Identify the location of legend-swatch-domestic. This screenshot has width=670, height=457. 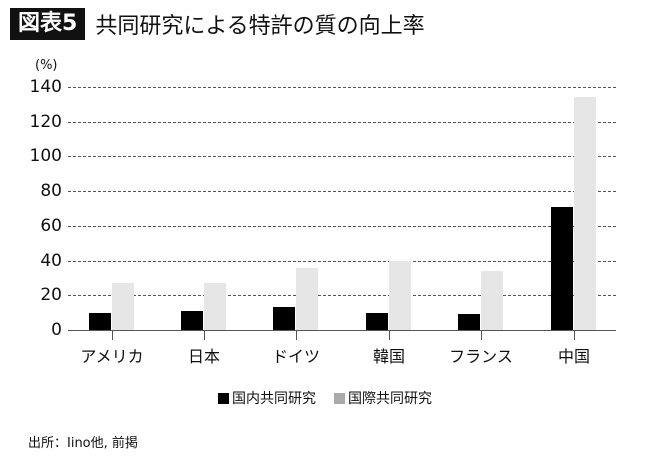
(223, 398).